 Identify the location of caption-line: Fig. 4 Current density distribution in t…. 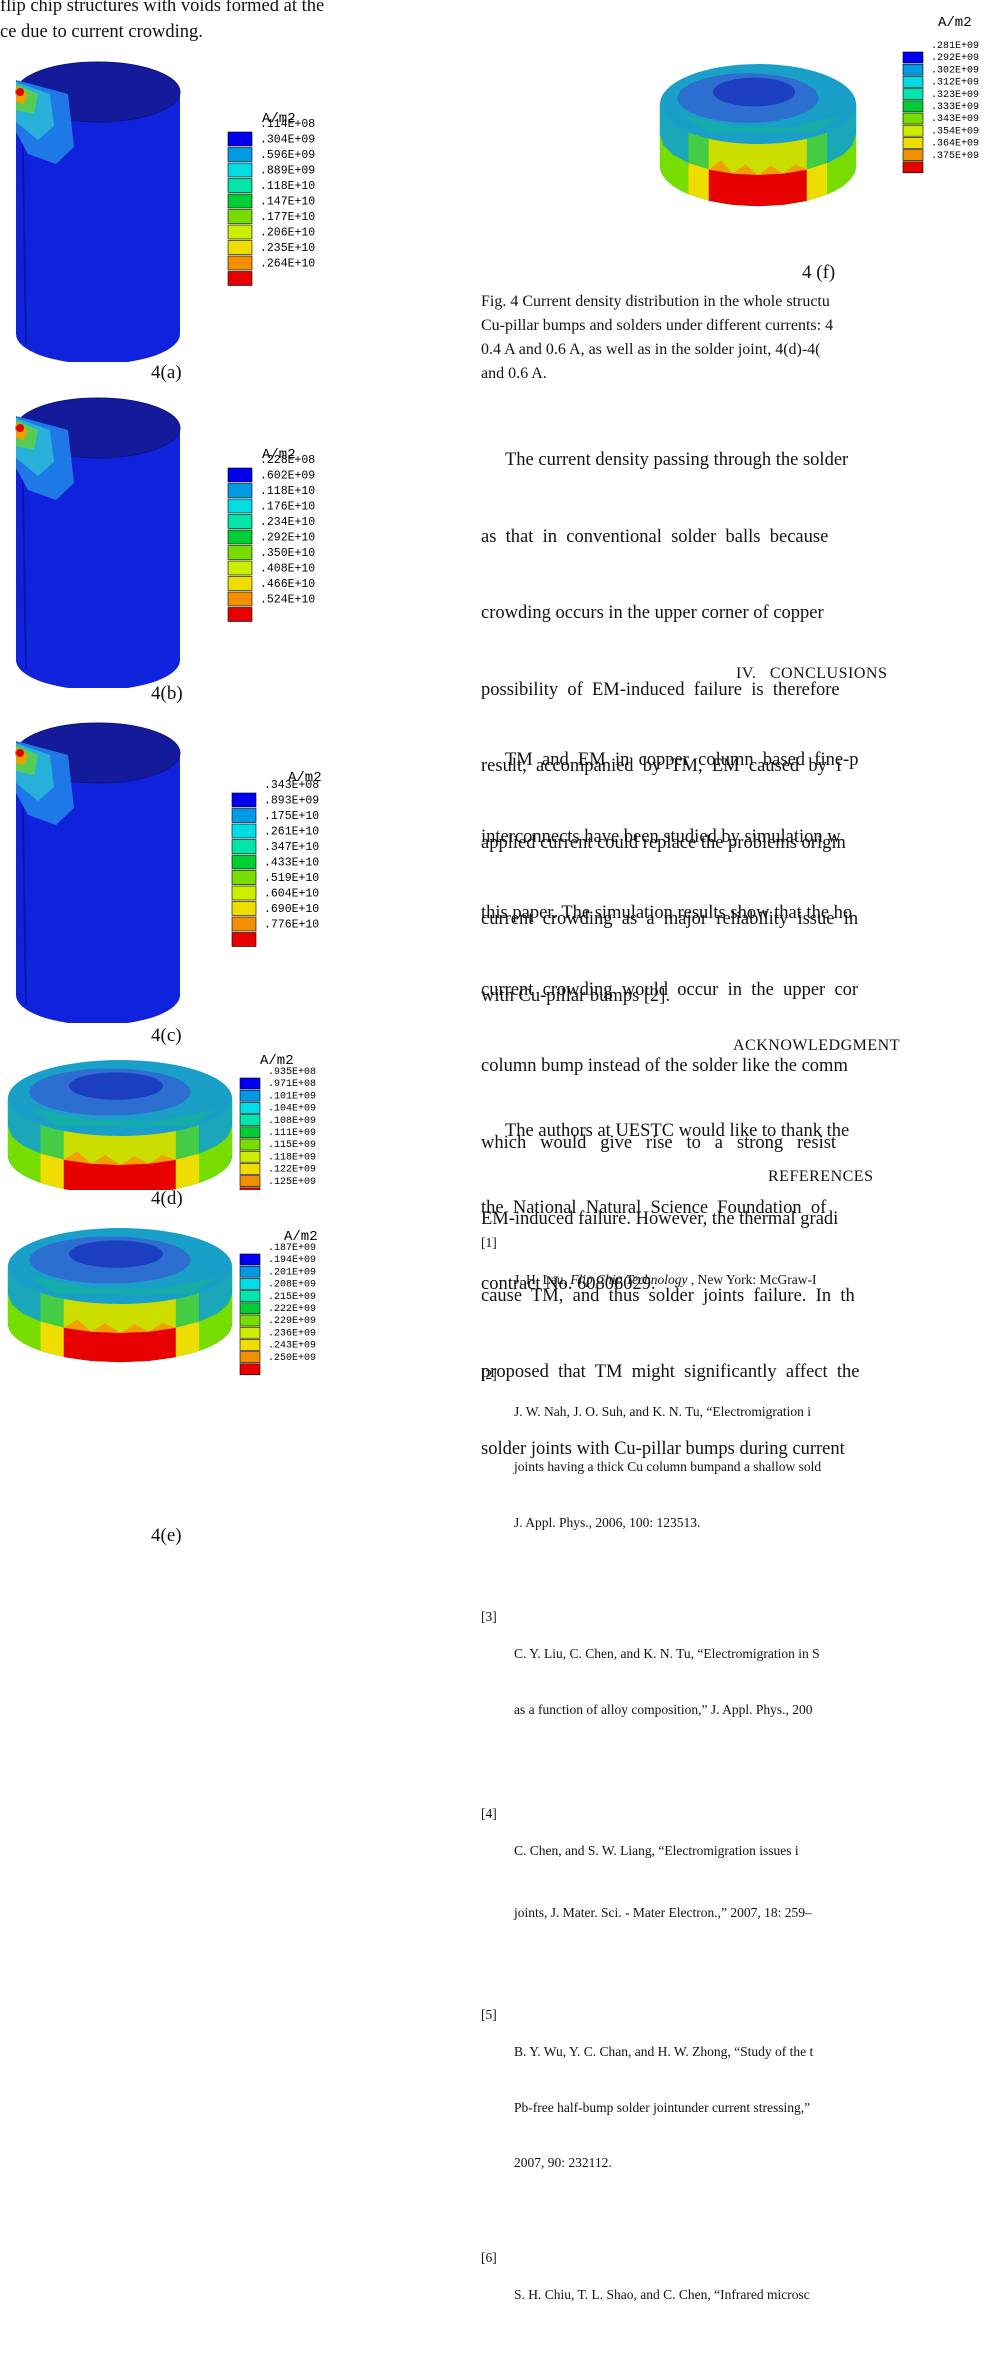
(655, 301).